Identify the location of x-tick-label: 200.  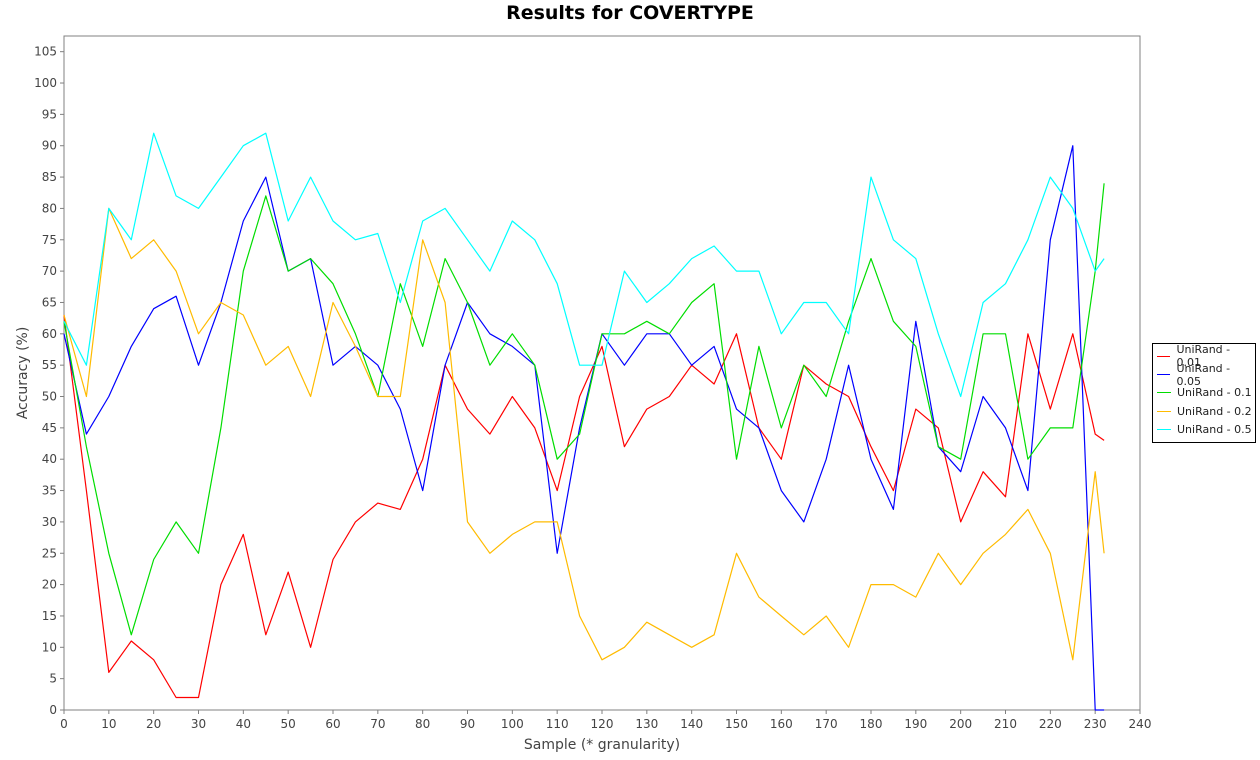
(960, 724).